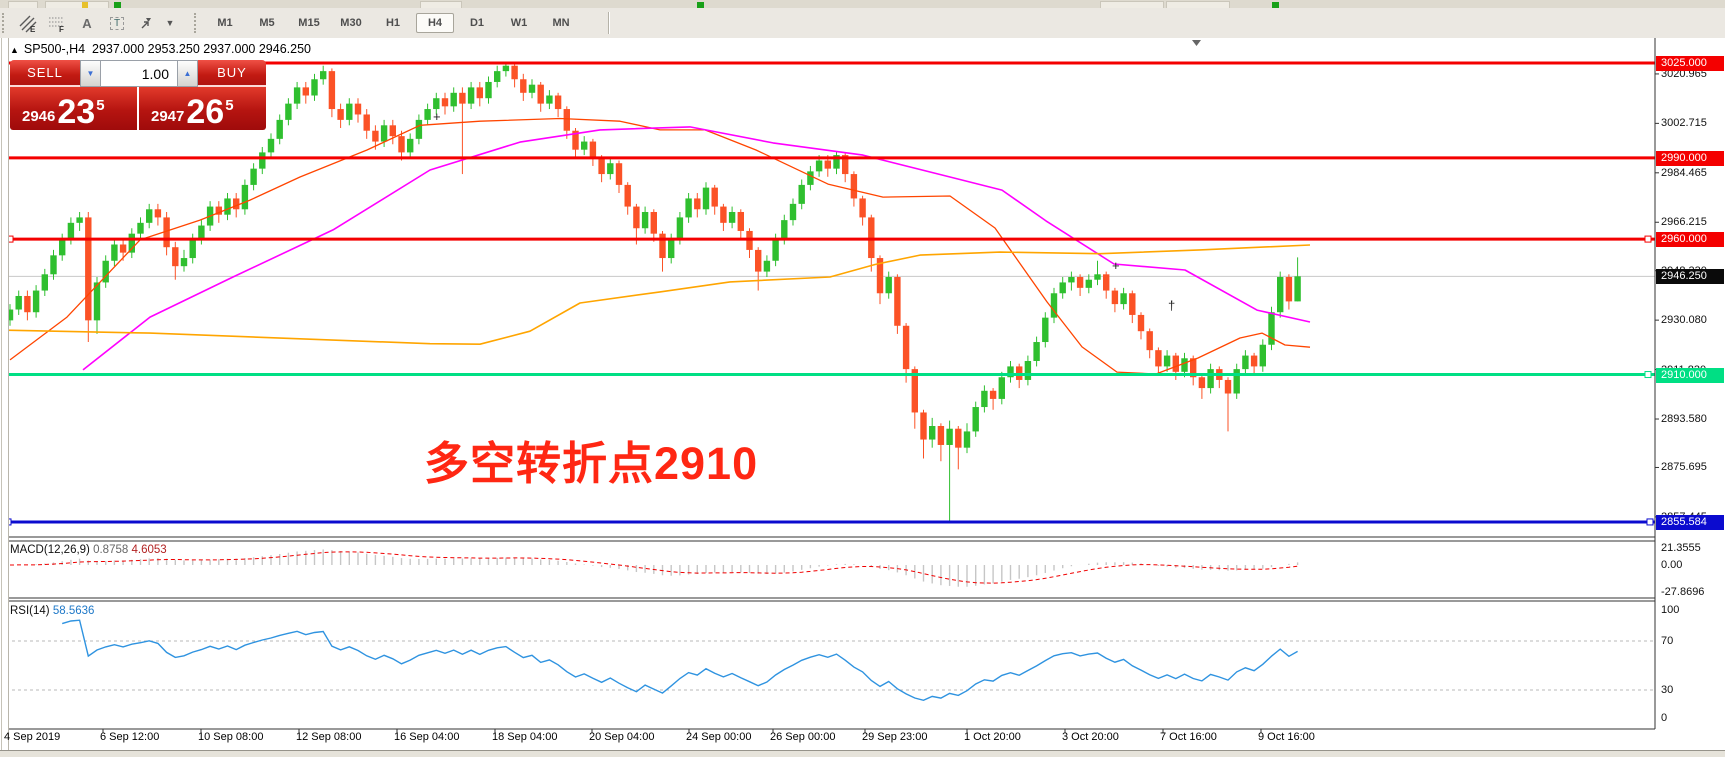 The height and width of the screenshot is (757, 1725). Describe the element at coordinates (862, 753) in the screenshot. I see `window-bottom-frame` at that location.